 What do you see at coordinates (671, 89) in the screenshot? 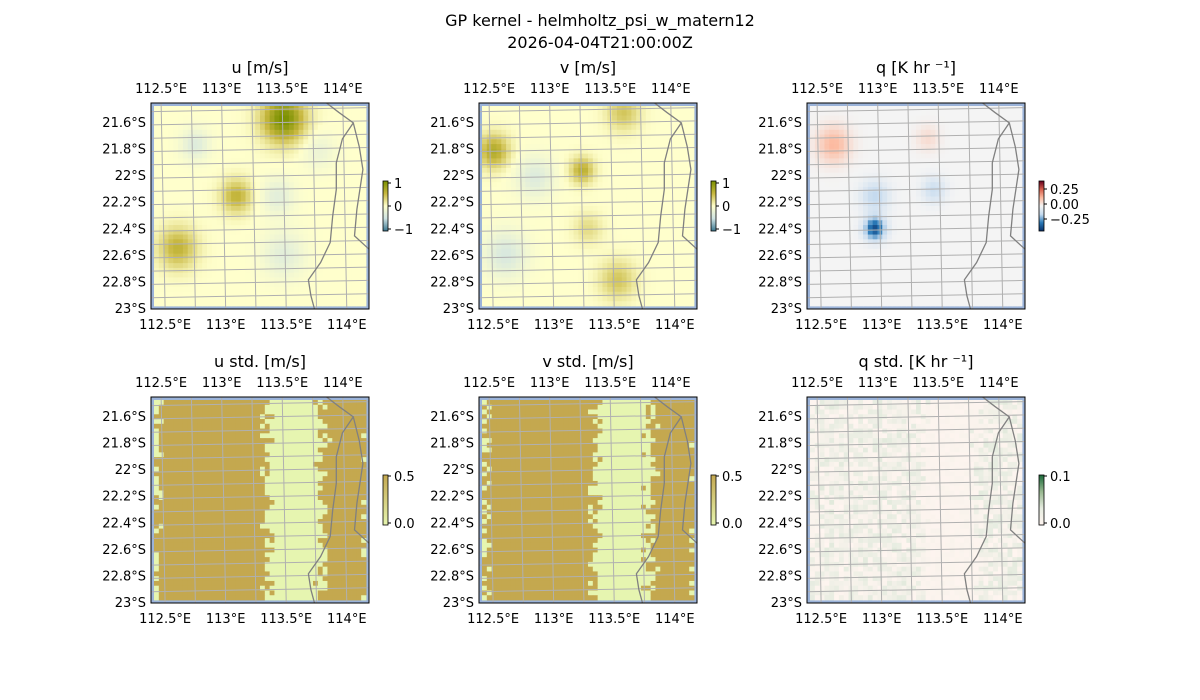
I see `v-xtick-top: 114°E` at bounding box center [671, 89].